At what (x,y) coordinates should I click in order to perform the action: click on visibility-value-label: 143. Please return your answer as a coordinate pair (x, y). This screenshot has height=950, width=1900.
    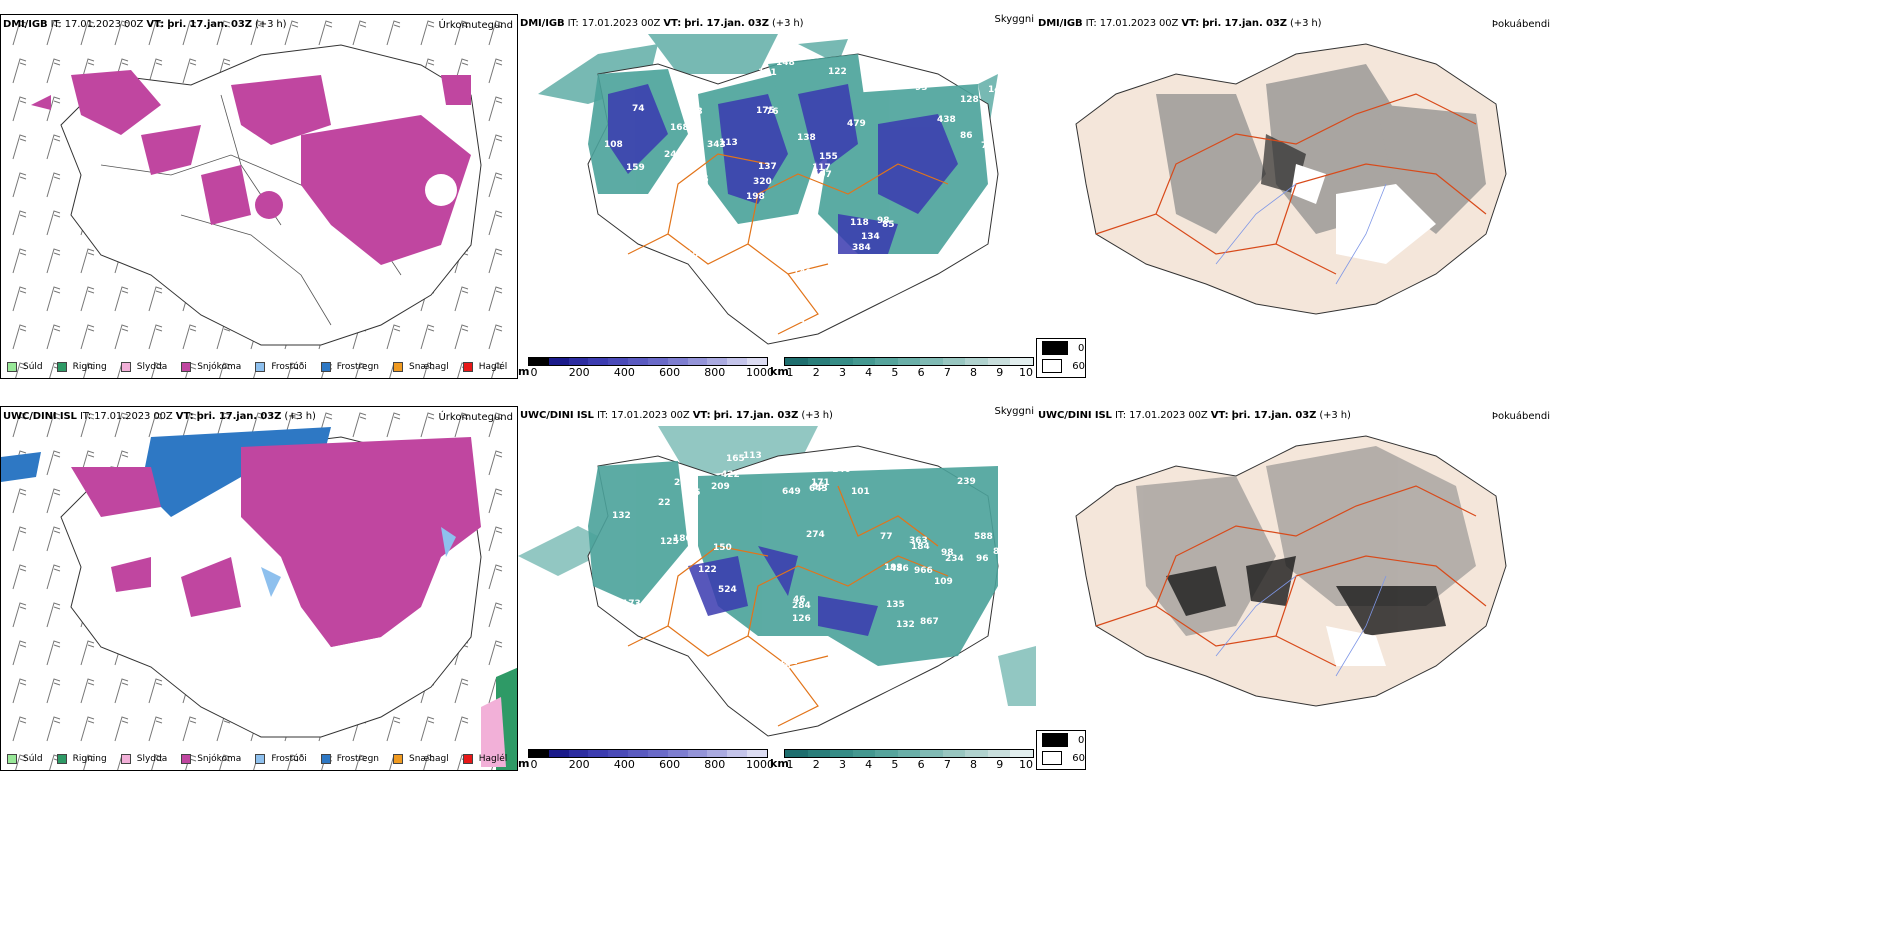
    Looking at the image, I should click on (997, 90).